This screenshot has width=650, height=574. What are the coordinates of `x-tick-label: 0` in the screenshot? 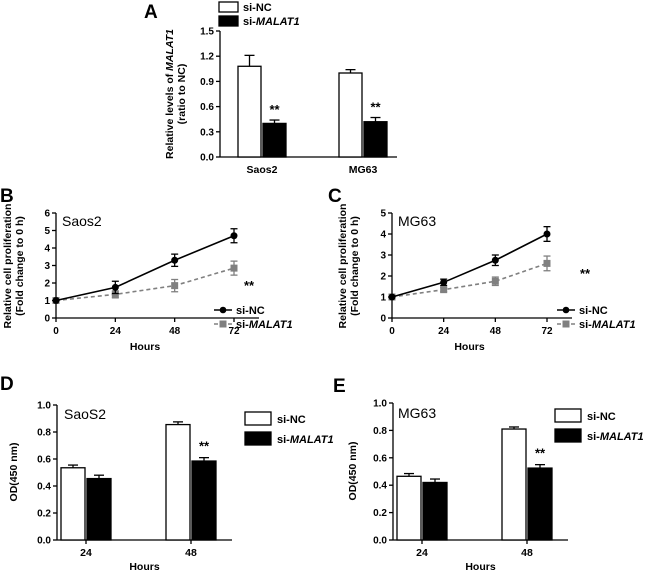 It's located at (56, 331).